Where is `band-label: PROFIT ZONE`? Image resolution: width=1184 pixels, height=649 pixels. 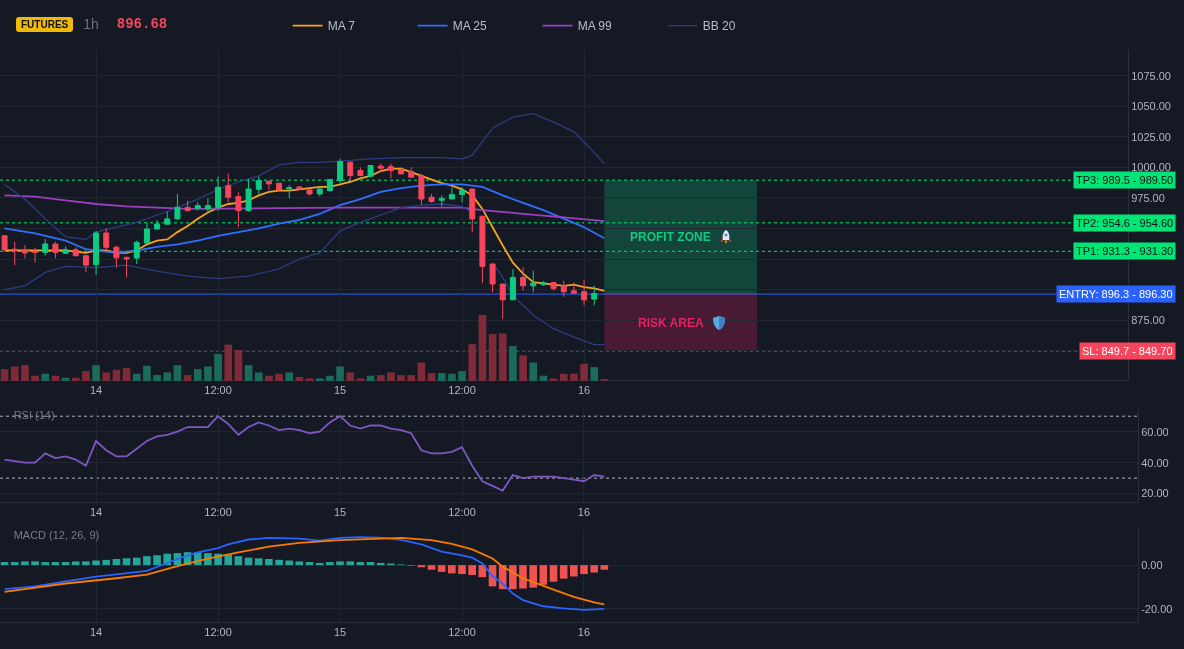 band-label: PROFIT ZONE is located at coordinates (670, 237).